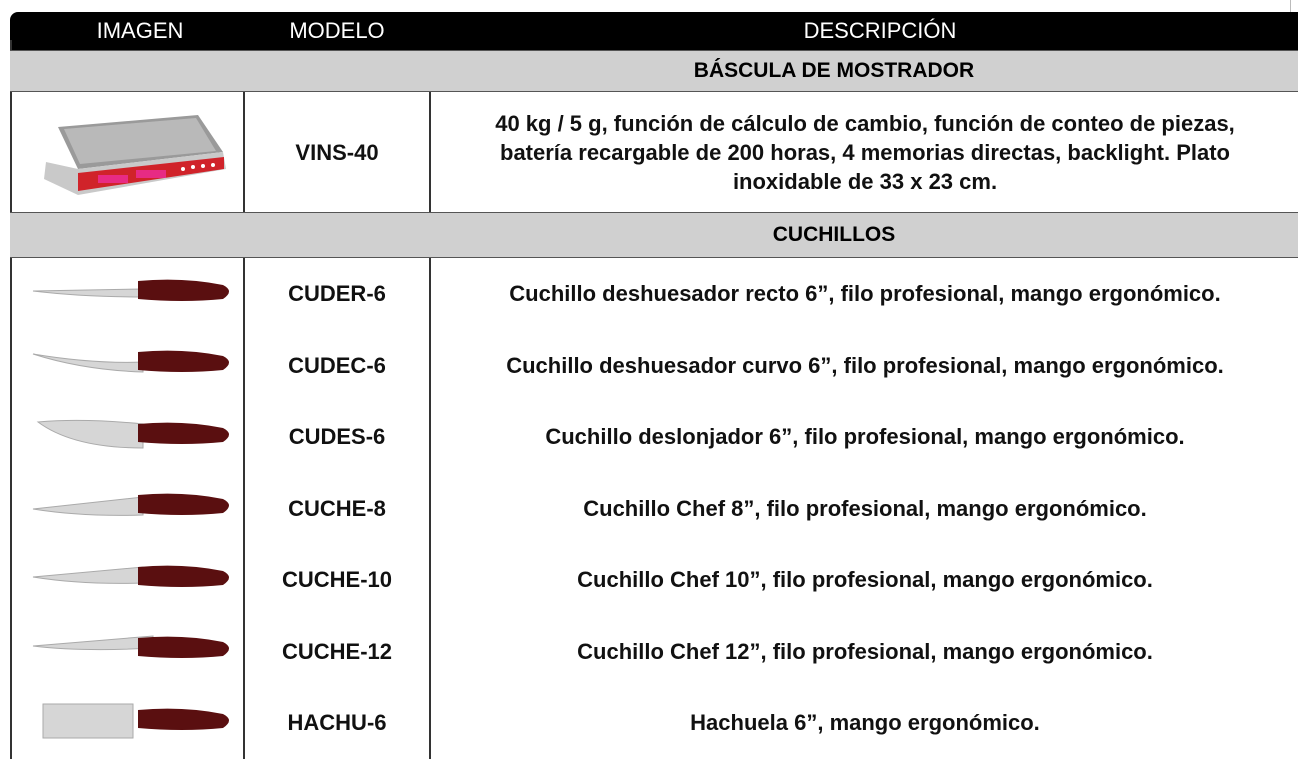  What do you see at coordinates (865, 723) in the screenshot?
I see `description: Hachuela 6”, mango ergonómico.` at bounding box center [865, 723].